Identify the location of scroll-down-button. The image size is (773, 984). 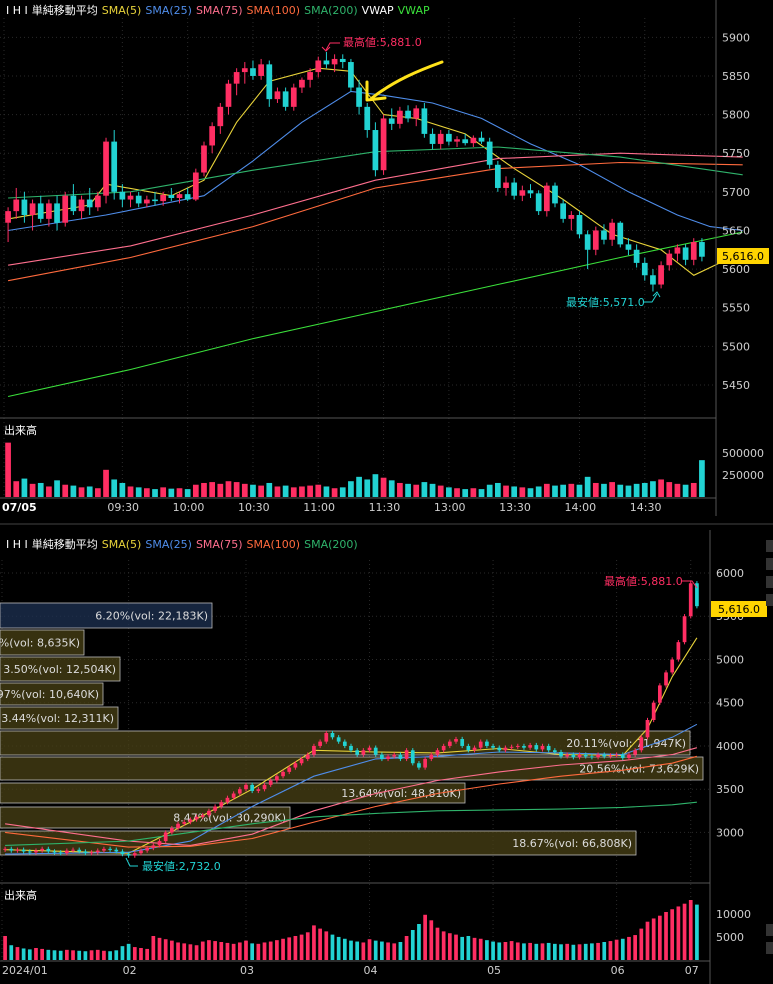
(769, 600).